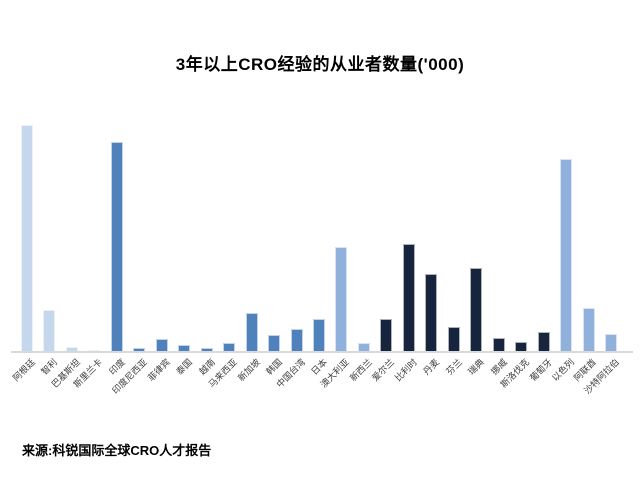 This screenshot has width=640, height=481. Describe the element at coordinates (383, 370) in the screenshot. I see `x-axis-label: 爱尔兰` at that location.